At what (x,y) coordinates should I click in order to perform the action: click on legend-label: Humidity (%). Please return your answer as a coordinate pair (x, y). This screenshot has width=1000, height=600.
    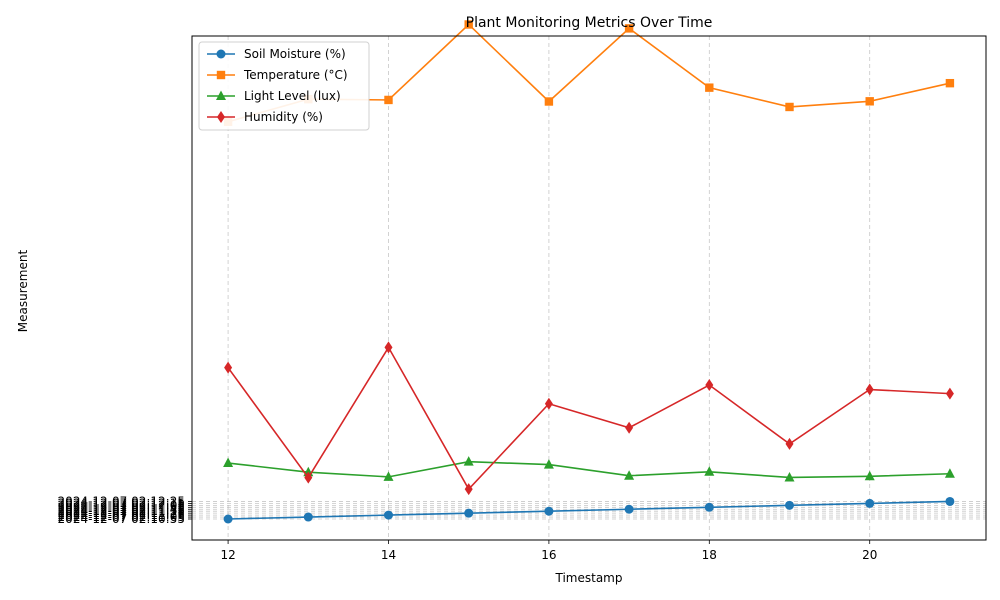
    Looking at the image, I should click on (283, 117).